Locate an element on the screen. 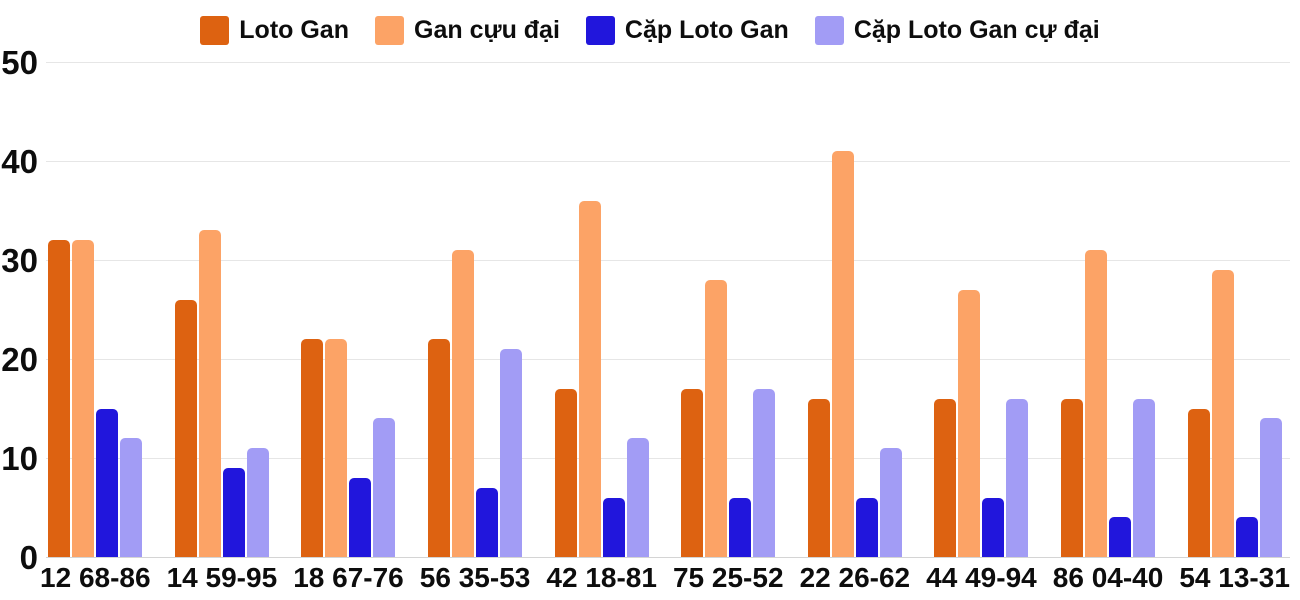  legend-label: Loto Gan is located at coordinates (294, 29).